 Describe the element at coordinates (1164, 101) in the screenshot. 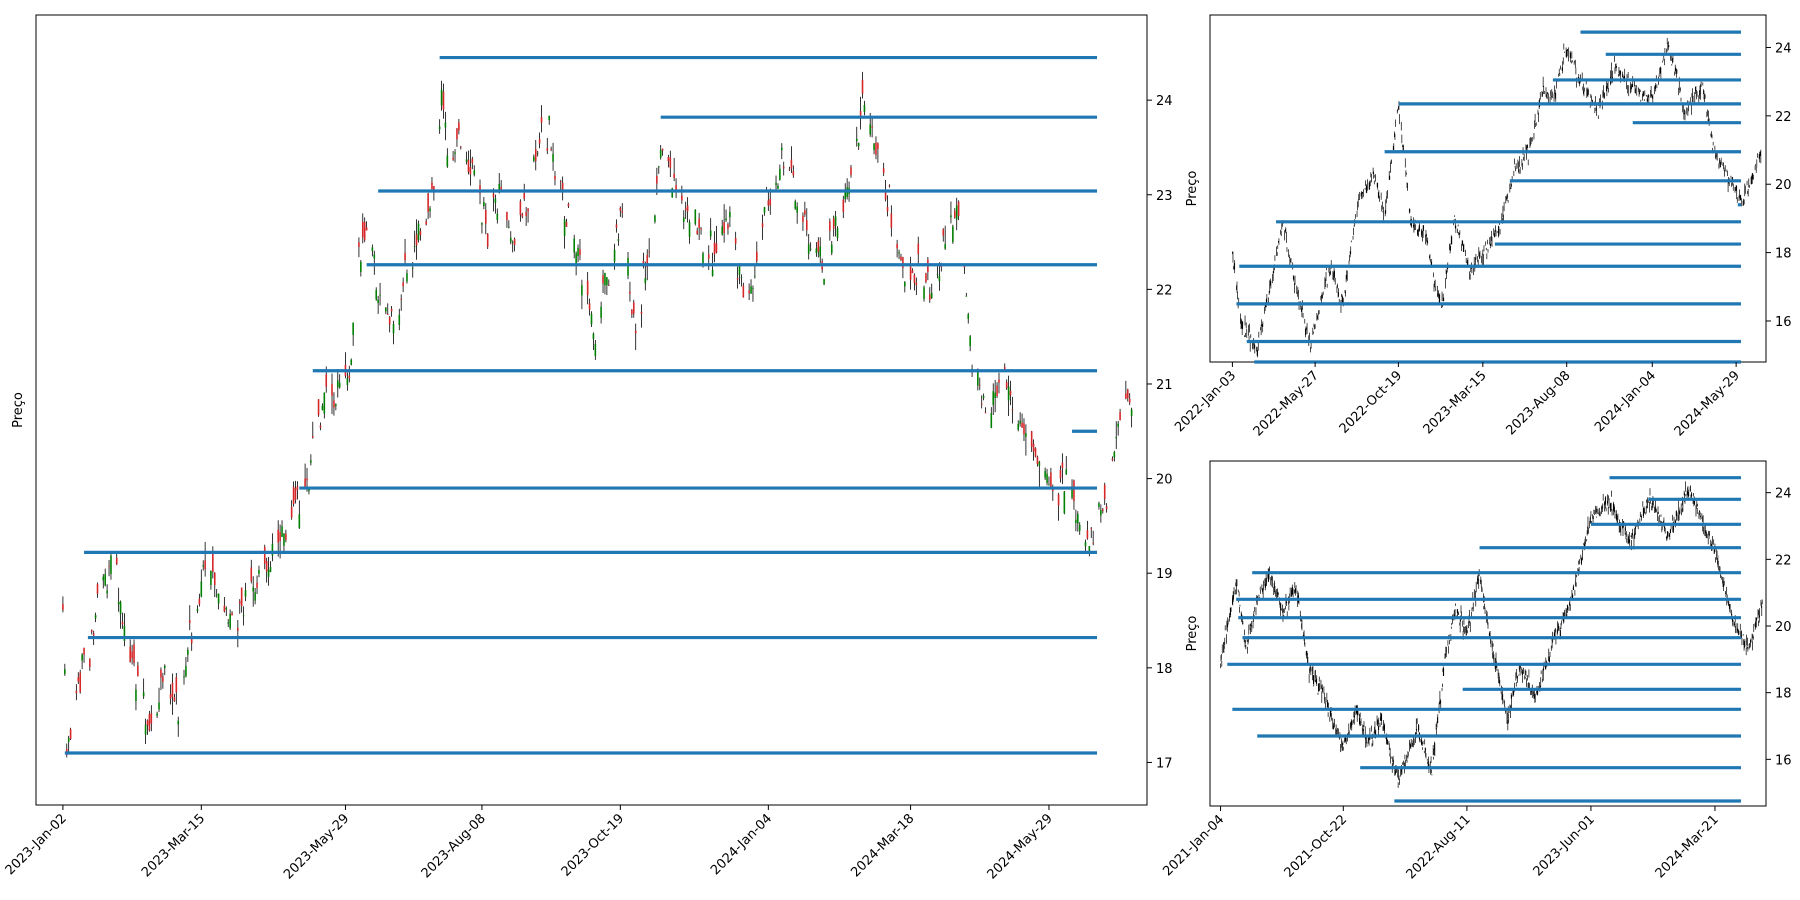

I see `y-tick-label: 24` at that location.